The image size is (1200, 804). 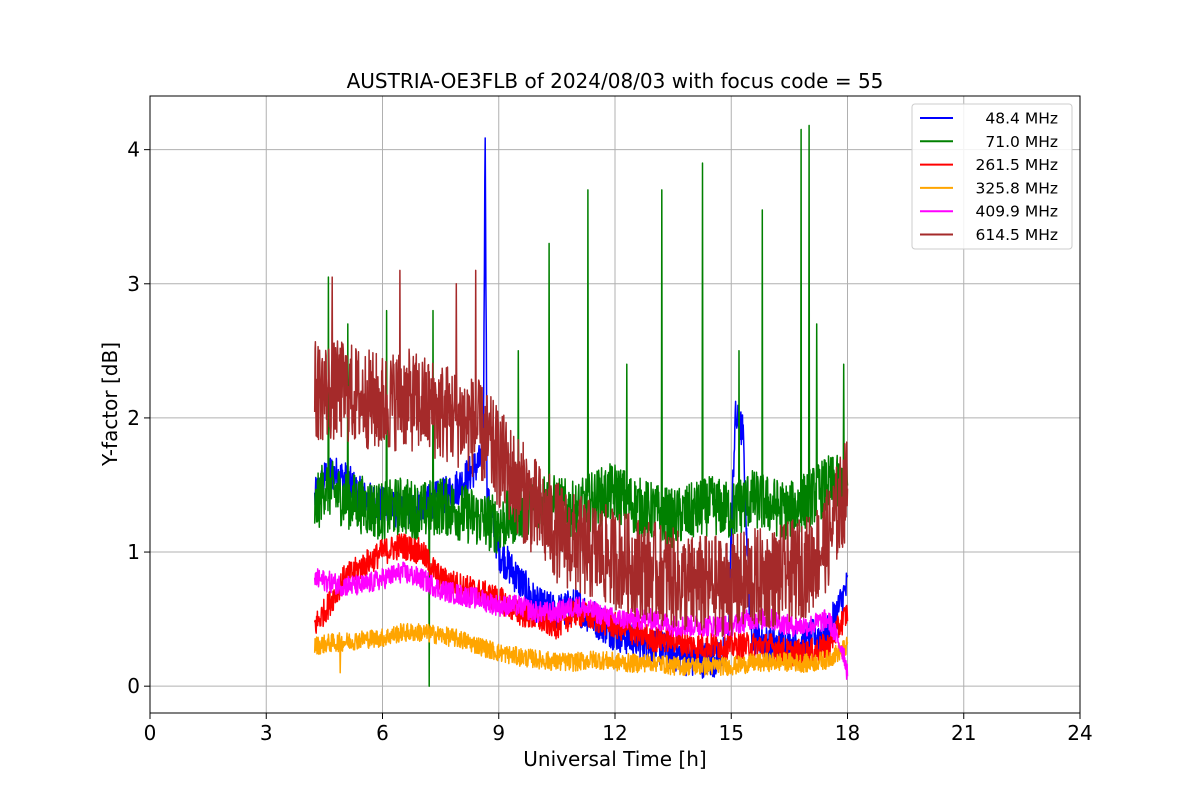 What do you see at coordinates (847, 733) in the screenshot?
I see `x-tick-label: 18` at bounding box center [847, 733].